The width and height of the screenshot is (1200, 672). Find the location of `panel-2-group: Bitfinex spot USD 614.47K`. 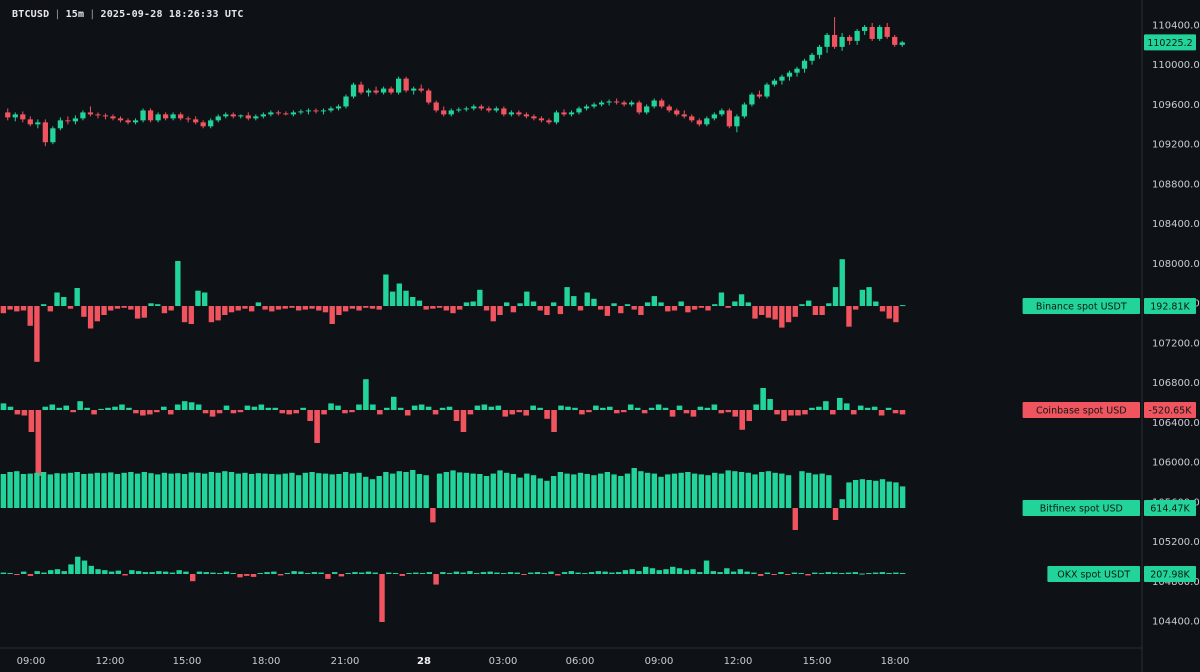

panel-2-group: Bitfinex spot USD 614.47K is located at coordinates (598, 499).